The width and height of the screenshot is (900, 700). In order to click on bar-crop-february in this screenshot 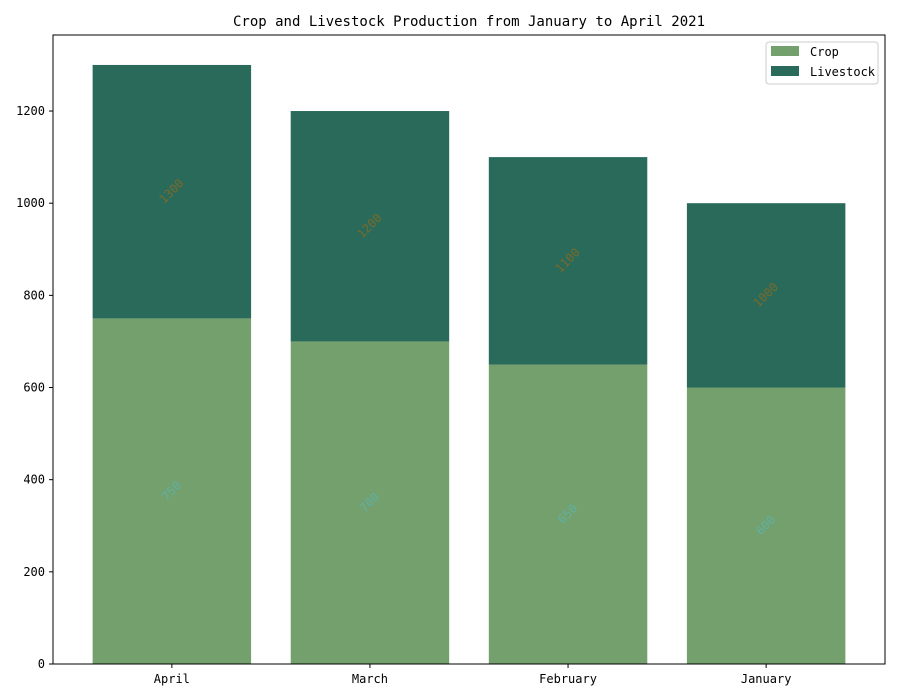, I will do `click(568, 514)`.